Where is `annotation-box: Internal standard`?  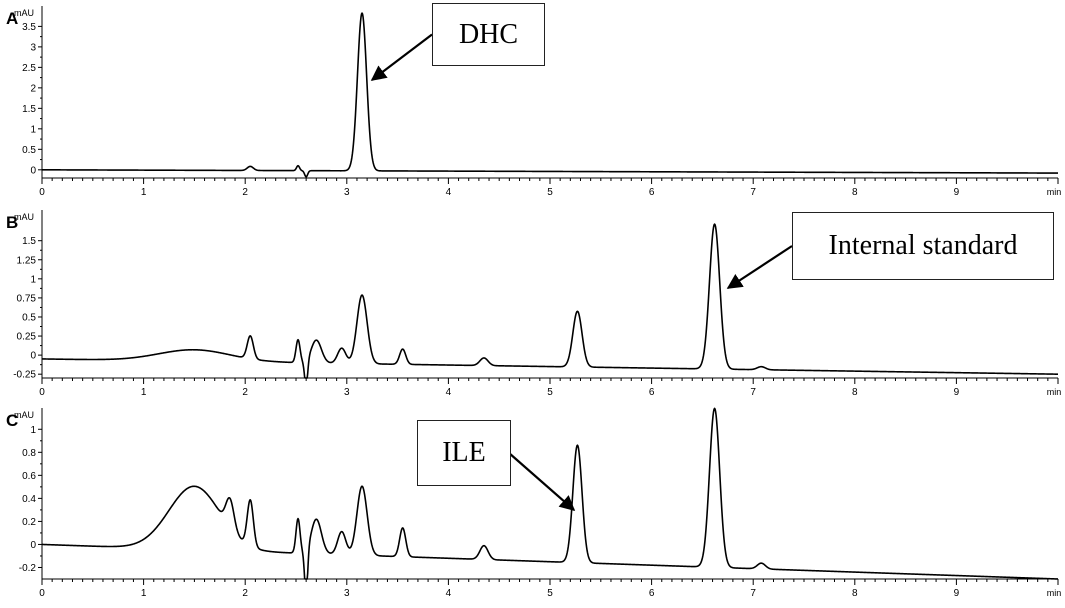 annotation-box: Internal standard is located at coordinates (923, 246).